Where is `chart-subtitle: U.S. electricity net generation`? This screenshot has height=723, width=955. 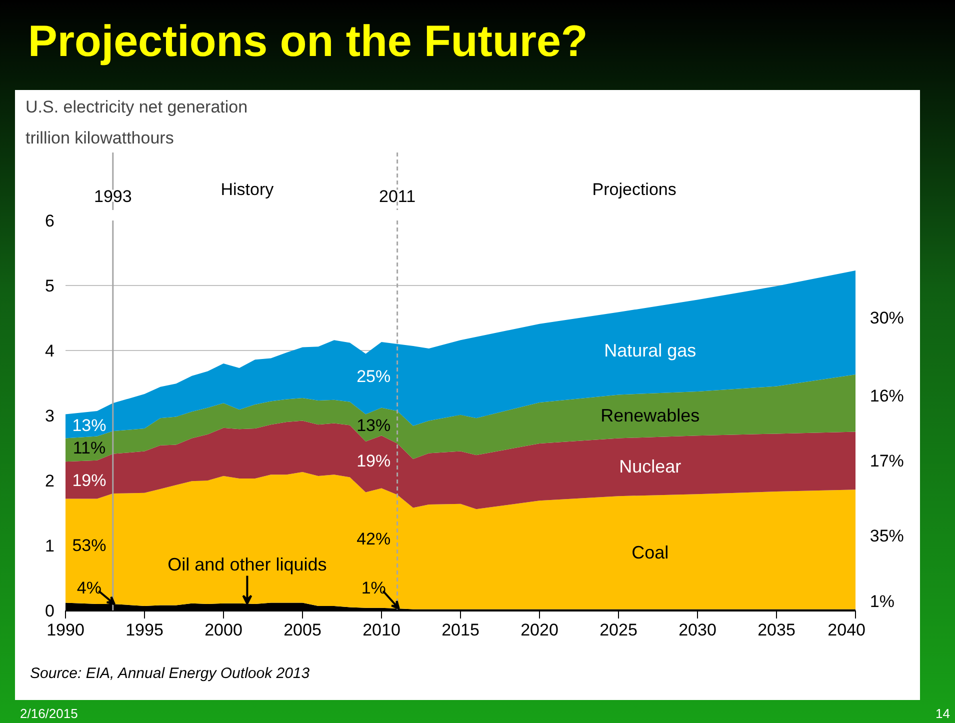 chart-subtitle: U.S. electricity net generation is located at coordinates (137, 107).